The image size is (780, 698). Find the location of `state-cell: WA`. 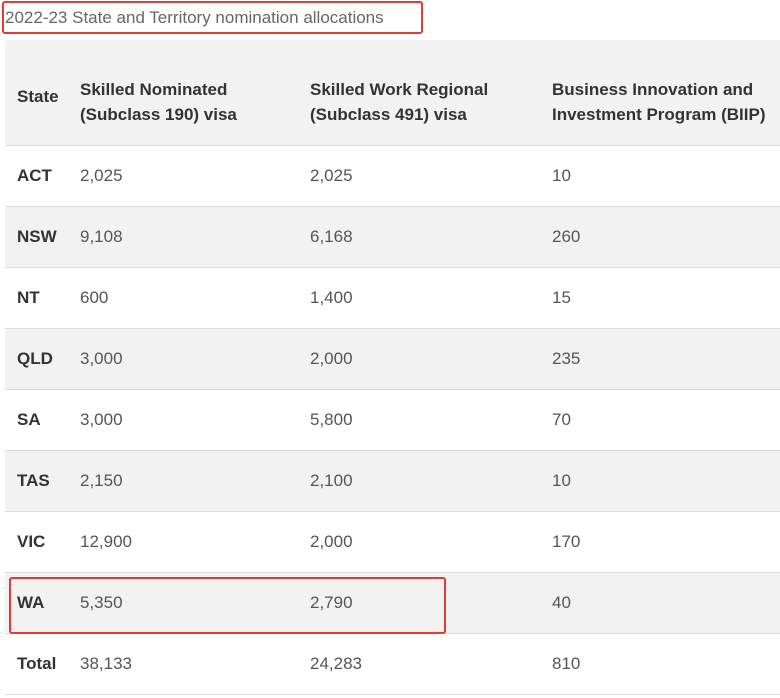

state-cell: WA is located at coordinates (36, 603).